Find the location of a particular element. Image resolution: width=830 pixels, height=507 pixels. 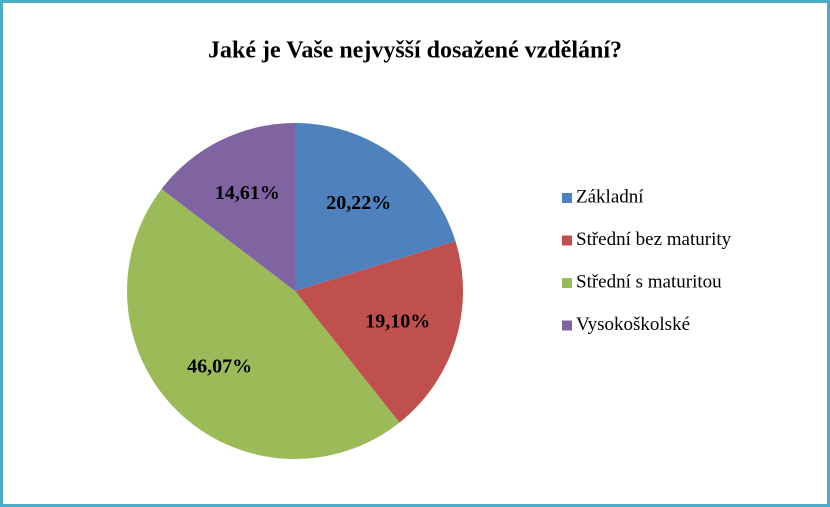

data-label: 19,10% is located at coordinates (397, 321).